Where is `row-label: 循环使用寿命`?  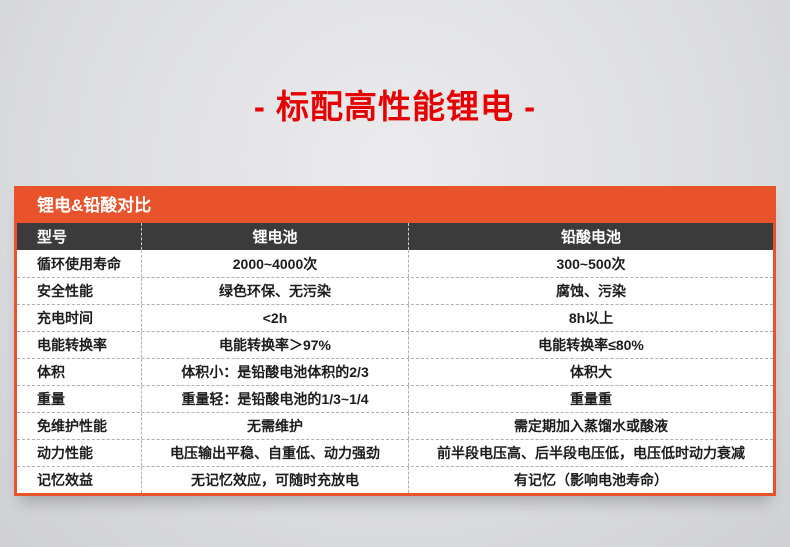
row-label: 循环使用寿命 is located at coordinates (79, 263).